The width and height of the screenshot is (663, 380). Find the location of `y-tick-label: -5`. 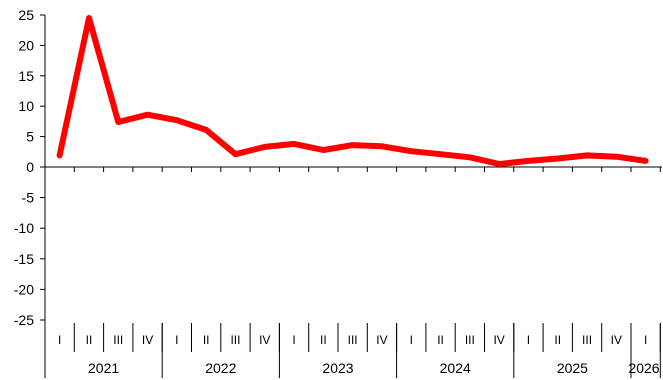

y-tick-label: -5 is located at coordinates (28, 198).